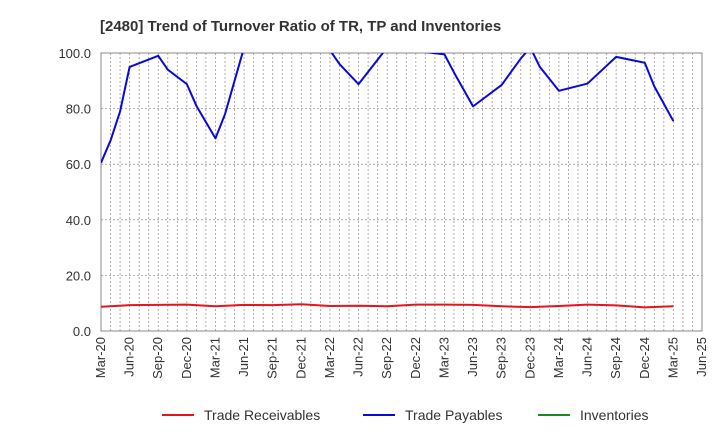 This screenshot has width=720, height=440. What do you see at coordinates (386, 358) in the screenshot?
I see `x-tick-label: Sep-22` at bounding box center [386, 358].